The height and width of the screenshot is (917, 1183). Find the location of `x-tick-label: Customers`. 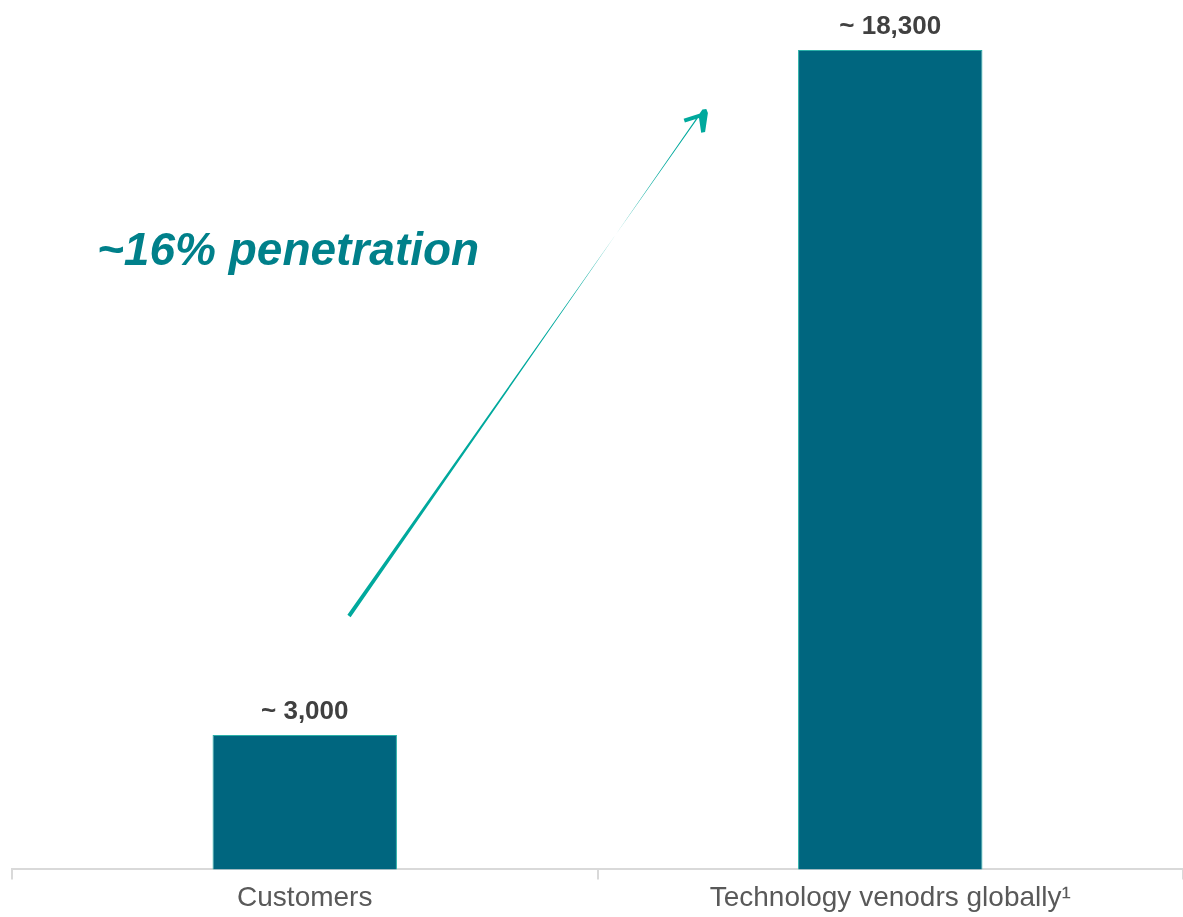

x-tick-label: Customers is located at coordinates (305, 896).